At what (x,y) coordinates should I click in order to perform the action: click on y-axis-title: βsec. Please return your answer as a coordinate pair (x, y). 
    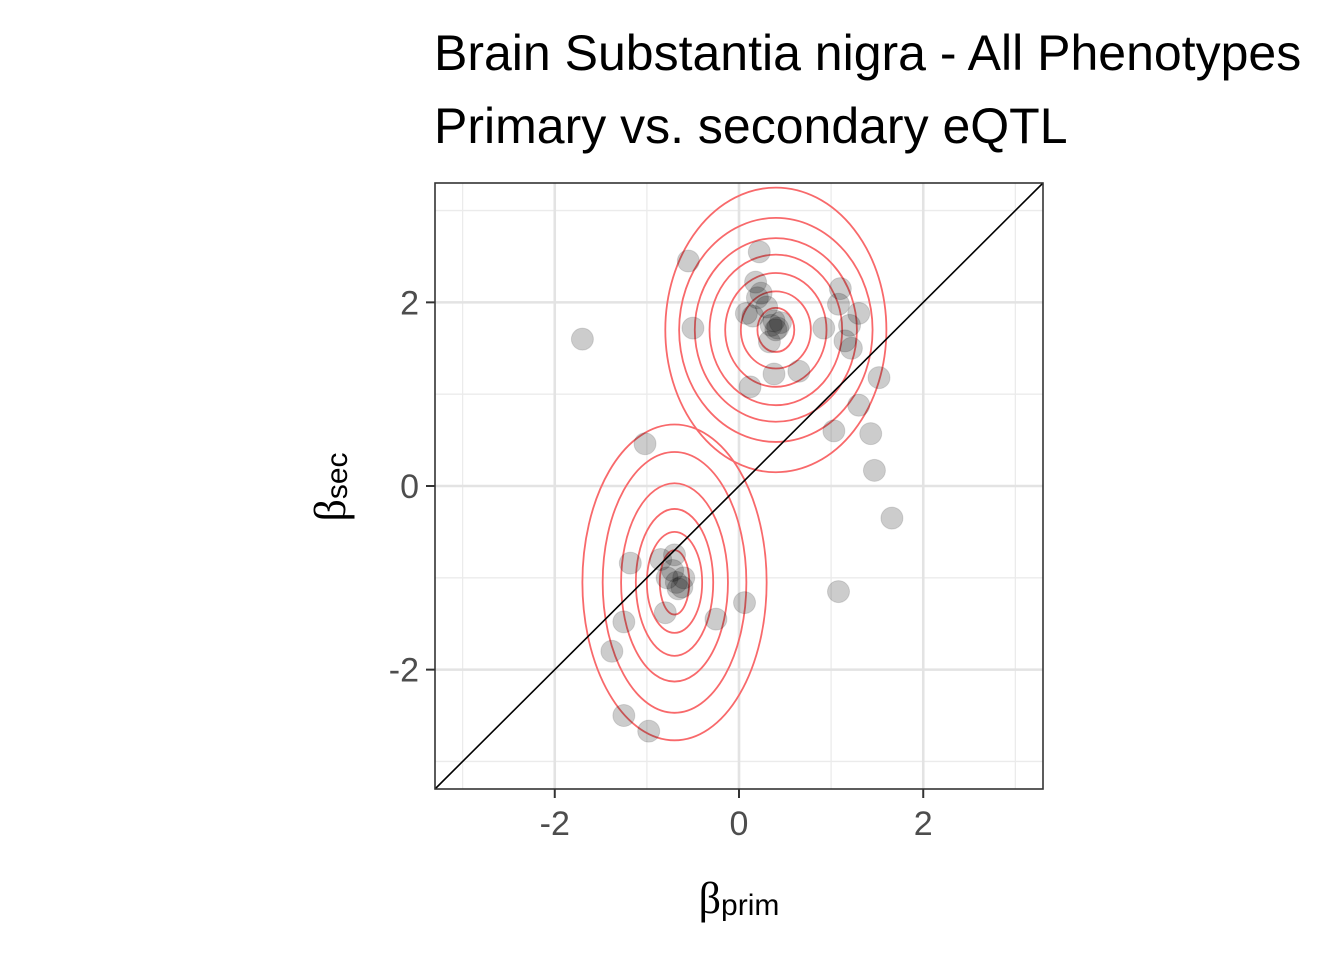
    Looking at the image, I should click on (330, 486).